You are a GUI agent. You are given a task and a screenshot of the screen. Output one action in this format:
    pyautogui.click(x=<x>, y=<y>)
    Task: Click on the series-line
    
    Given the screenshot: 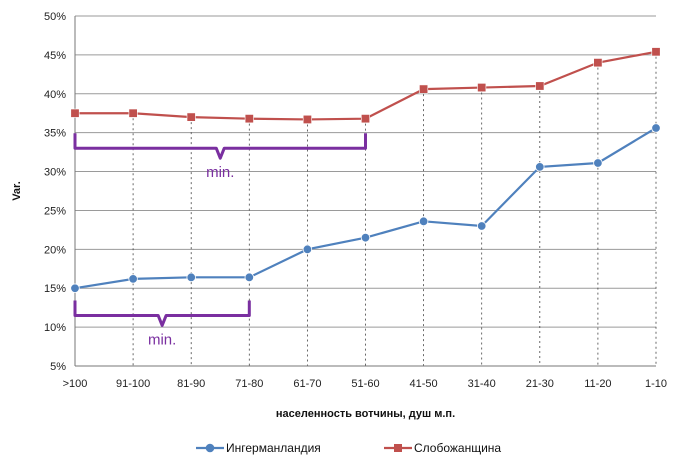 What is the action you would take?
    pyautogui.click(x=365, y=86)
    